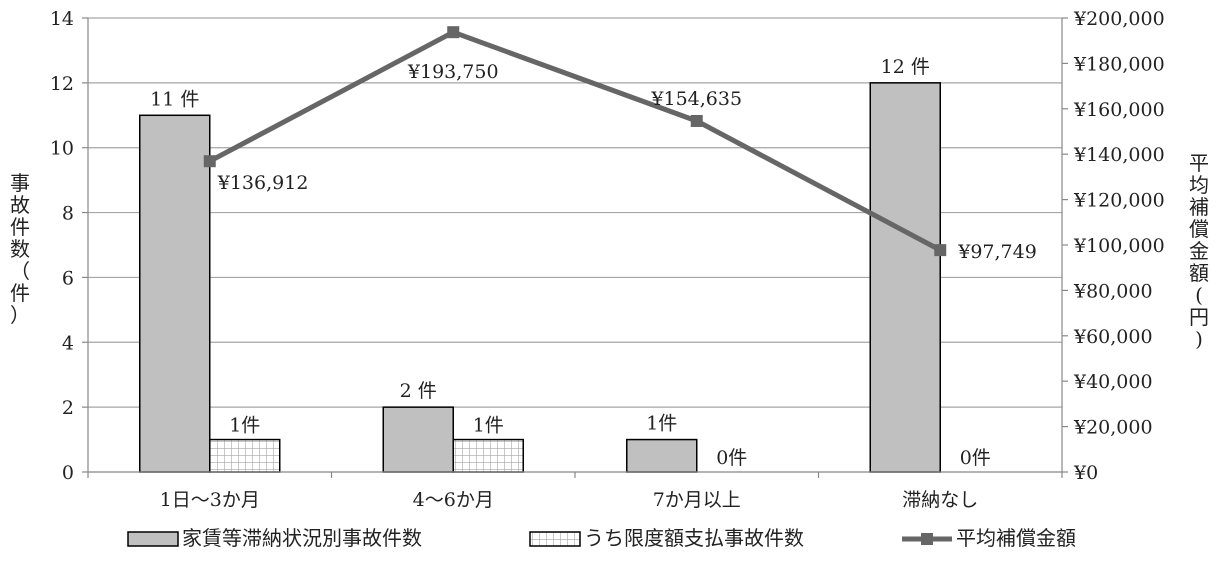 This screenshot has width=1217, height=569. Describe the element at coordinates (905, 67) in the screenshot. I see `bar-accident-count-label: 12 件` at that location.